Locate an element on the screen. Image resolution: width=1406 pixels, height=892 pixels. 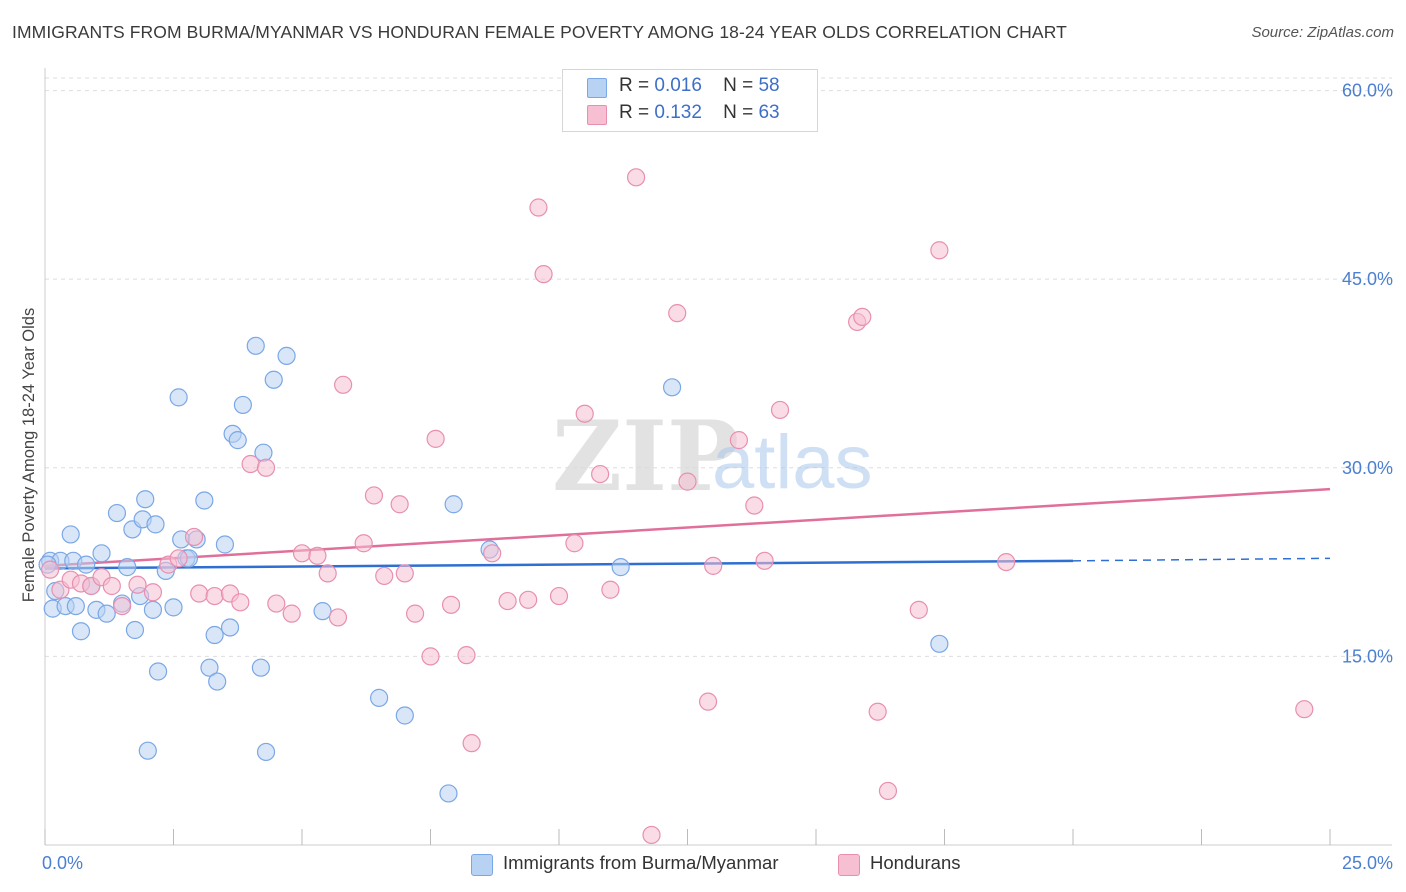
series-legend: Immigrants from Burma/Myanmar Hondurans is located at coordinates (703, 864).